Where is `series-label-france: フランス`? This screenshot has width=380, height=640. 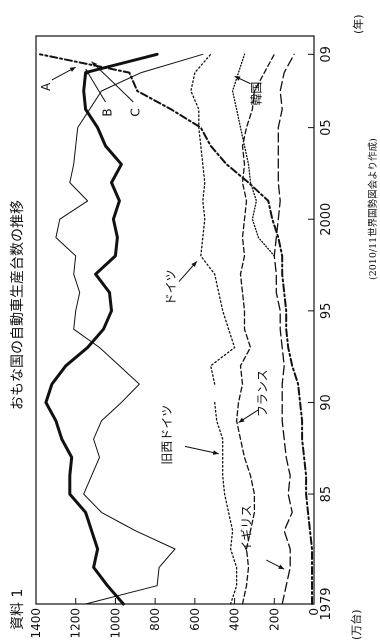
series-label-france: フランス is located at coordinates (262, 393).